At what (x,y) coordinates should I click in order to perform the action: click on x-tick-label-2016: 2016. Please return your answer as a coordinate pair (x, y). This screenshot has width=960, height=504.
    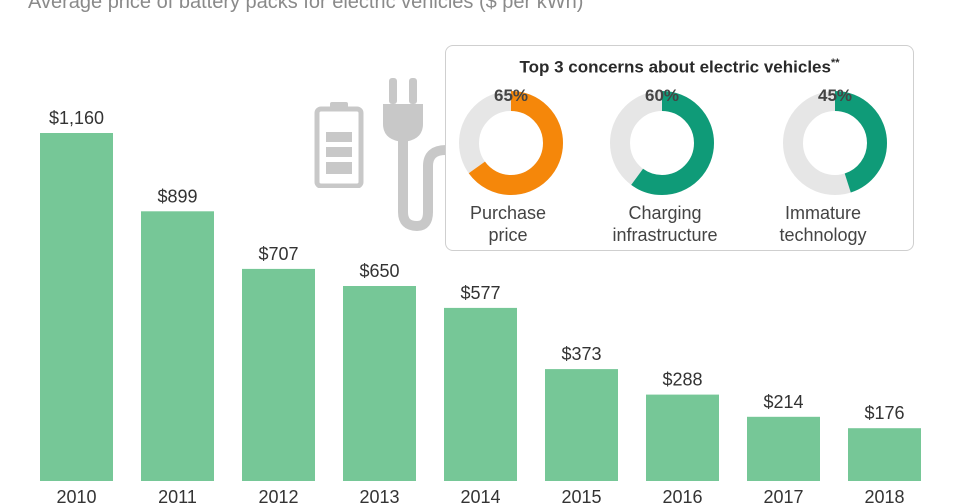
    Looking at the image, I should click on (682, 495).